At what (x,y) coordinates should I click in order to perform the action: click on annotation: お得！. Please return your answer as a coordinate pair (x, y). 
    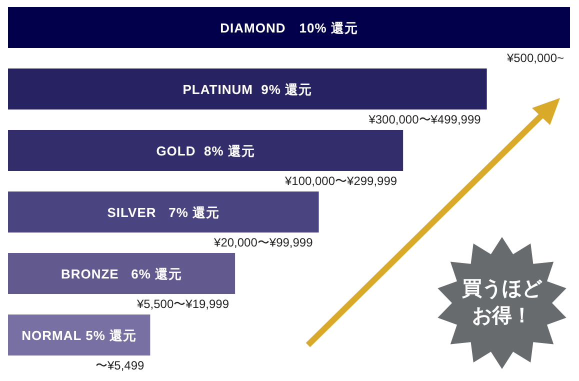
    Looking at the image, I should click on (502, 316).